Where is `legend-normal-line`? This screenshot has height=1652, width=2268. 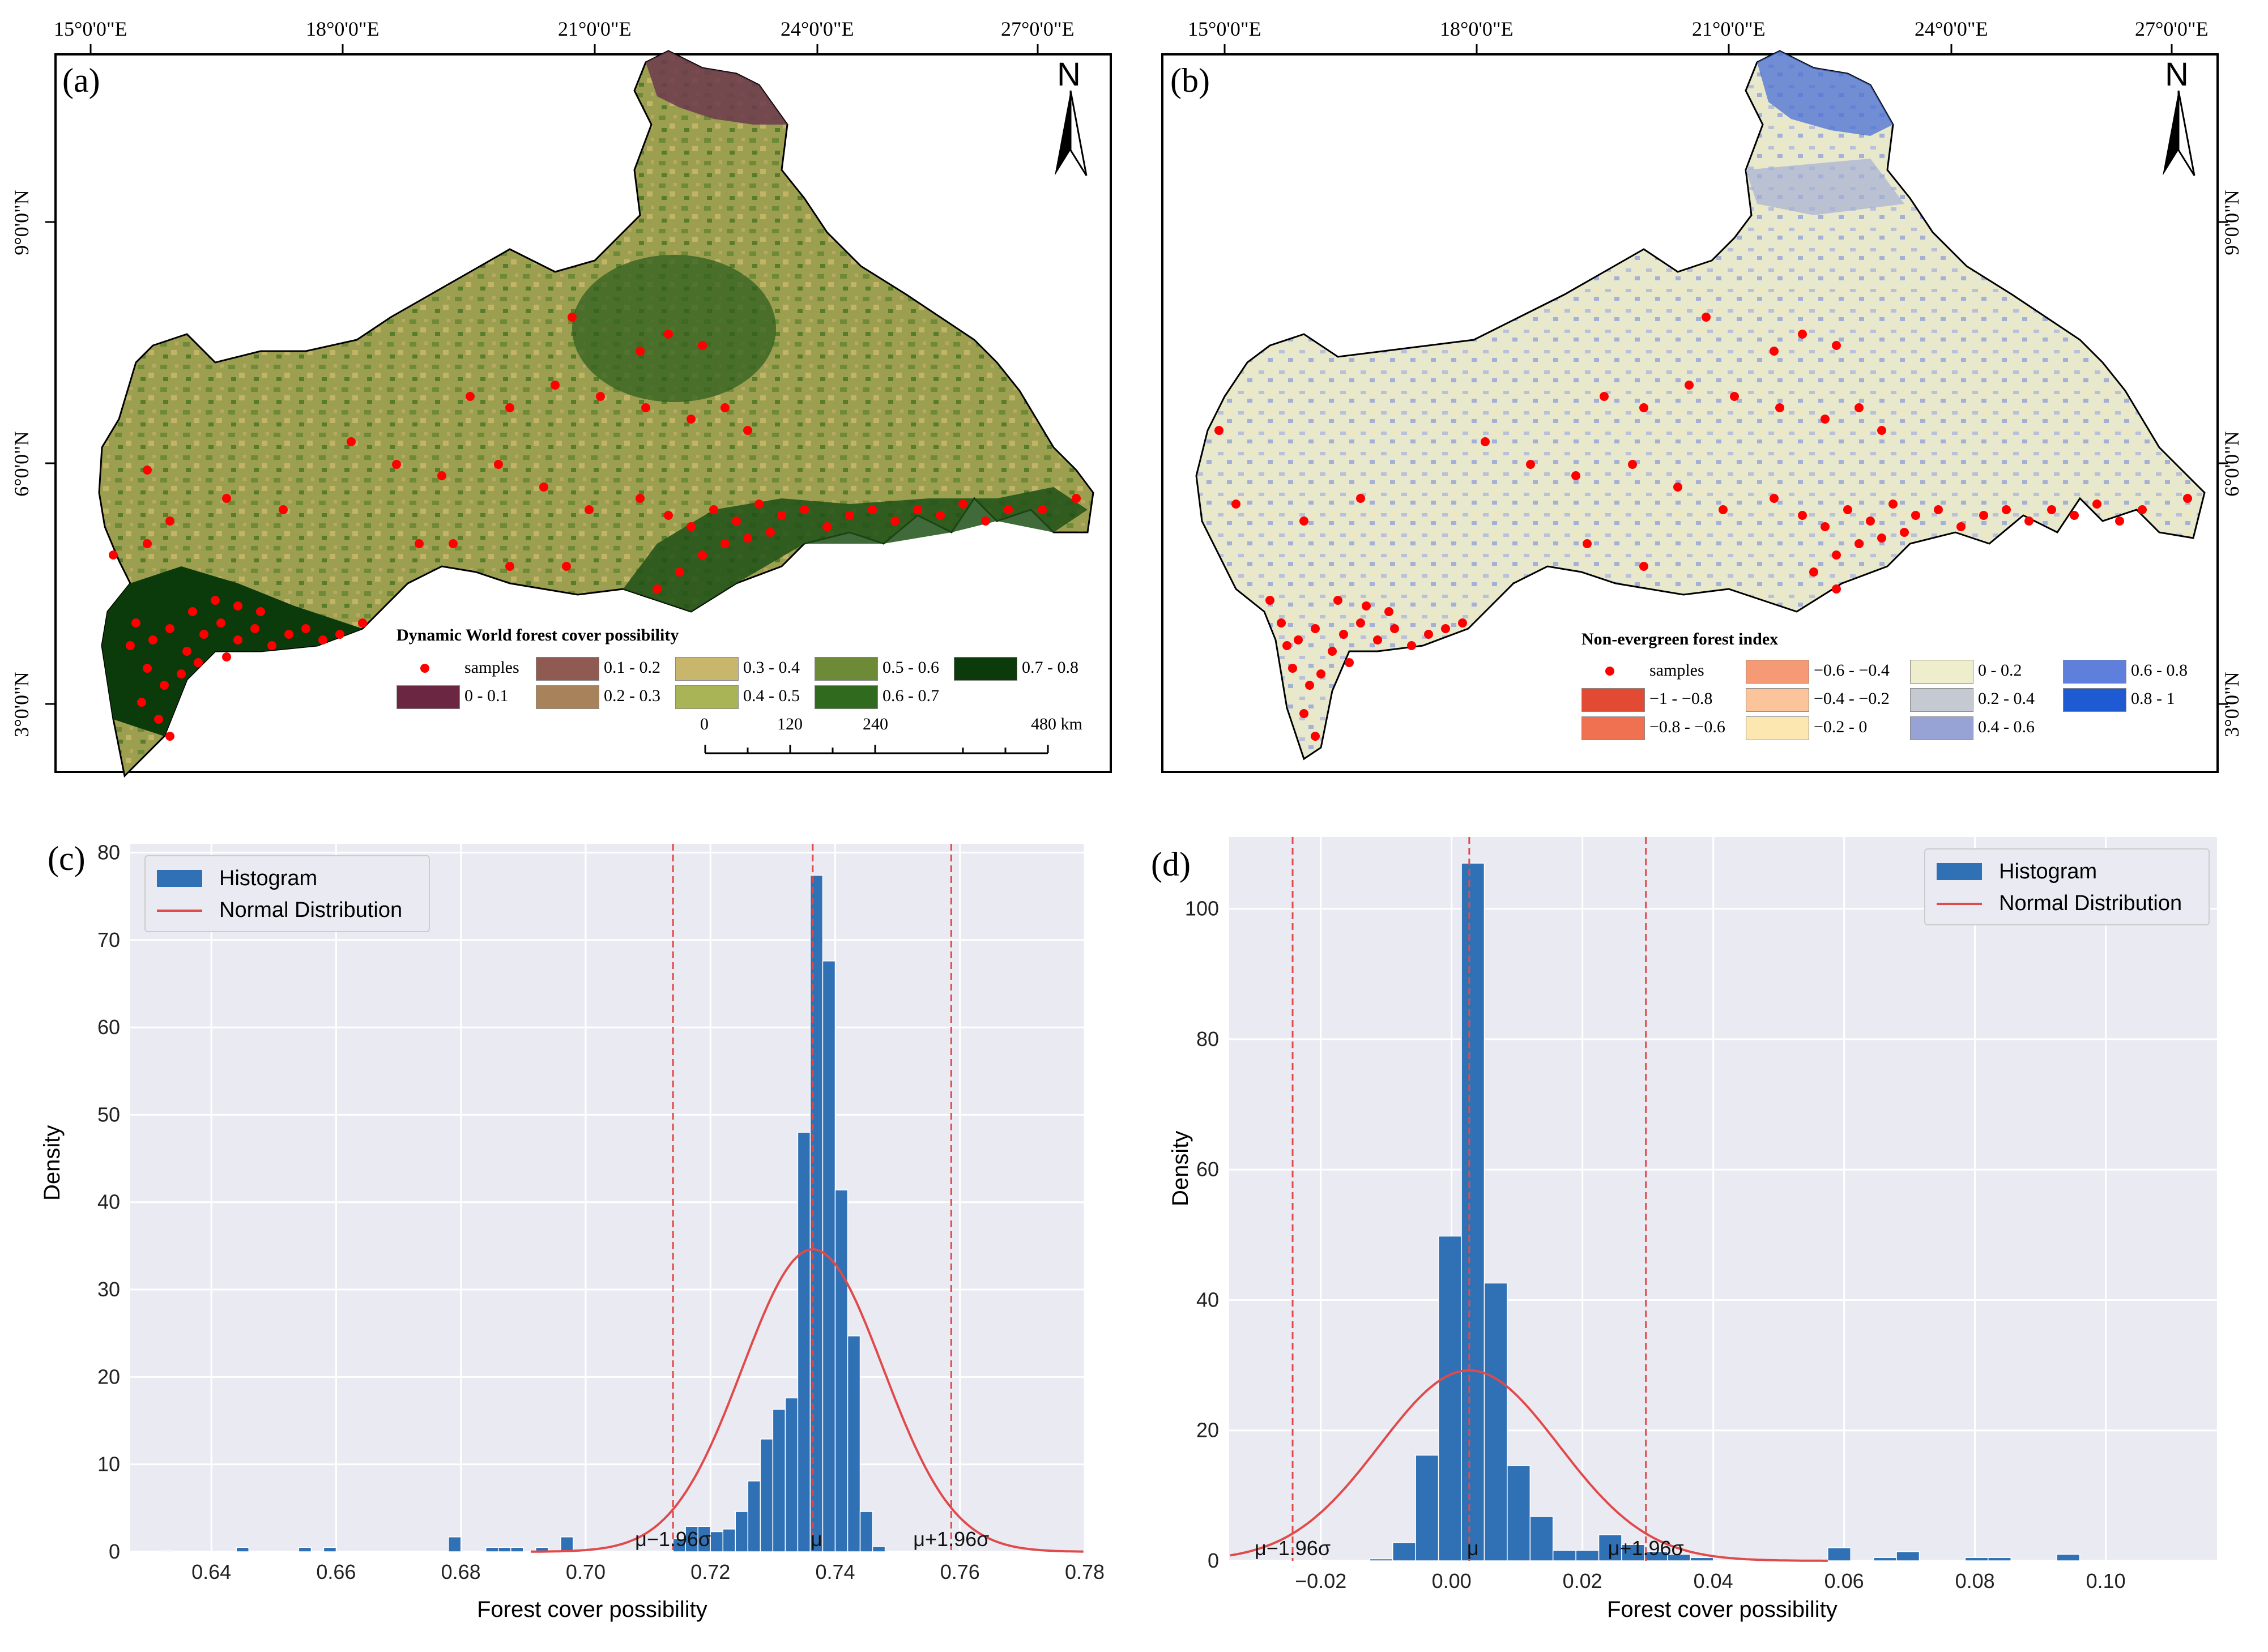 legend-normal-line is located at coordinates (1959, 904).